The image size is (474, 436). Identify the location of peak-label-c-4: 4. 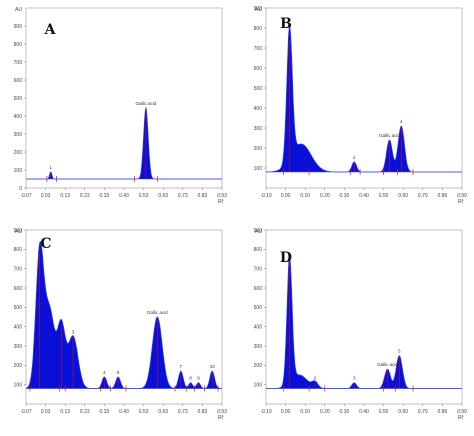
(104, 372).